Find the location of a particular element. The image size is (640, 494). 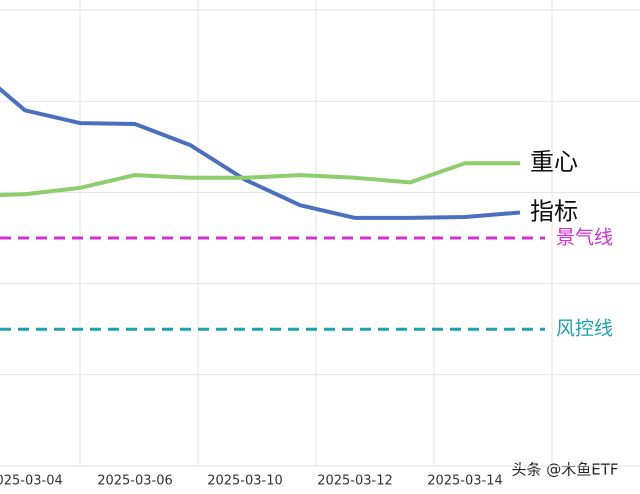

x-tick-label: 2025-03-04 is located at coordinates (31, 481).